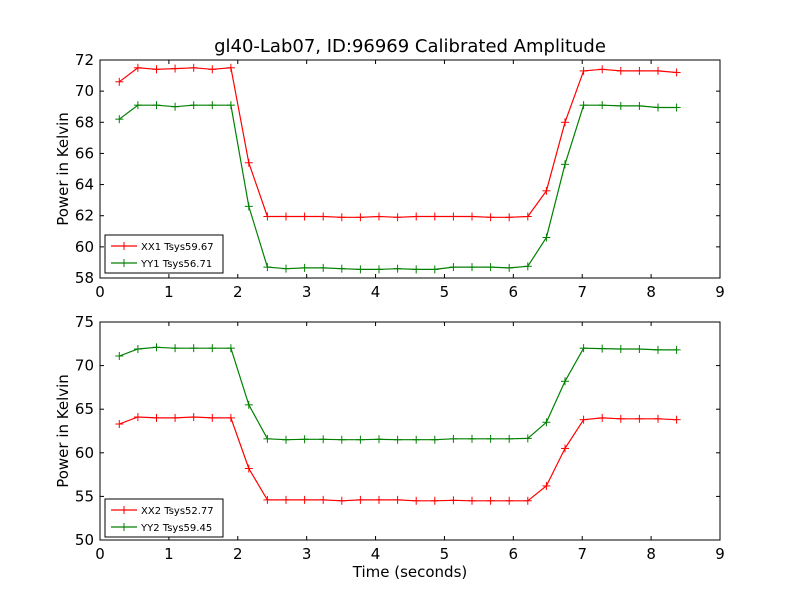 The height and width of the screenshot is (604, 800). Describe the element at coordinates (84, 122) in the screenshot. I see `y-tick-label: 68` at that location.